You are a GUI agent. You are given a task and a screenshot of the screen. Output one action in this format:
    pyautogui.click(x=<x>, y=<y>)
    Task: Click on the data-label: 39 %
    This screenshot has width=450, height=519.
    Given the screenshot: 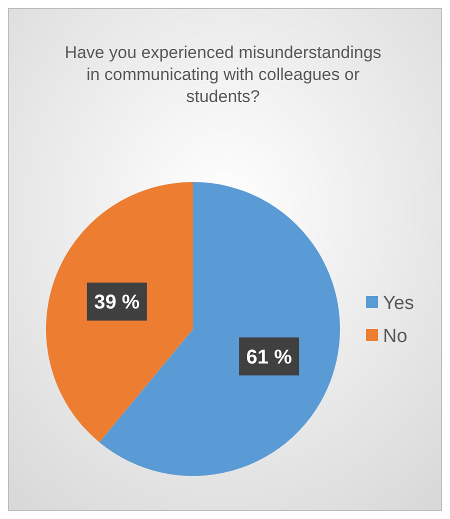 What is the action you would take?
    pyautogui.click(x=117, y=303)
    